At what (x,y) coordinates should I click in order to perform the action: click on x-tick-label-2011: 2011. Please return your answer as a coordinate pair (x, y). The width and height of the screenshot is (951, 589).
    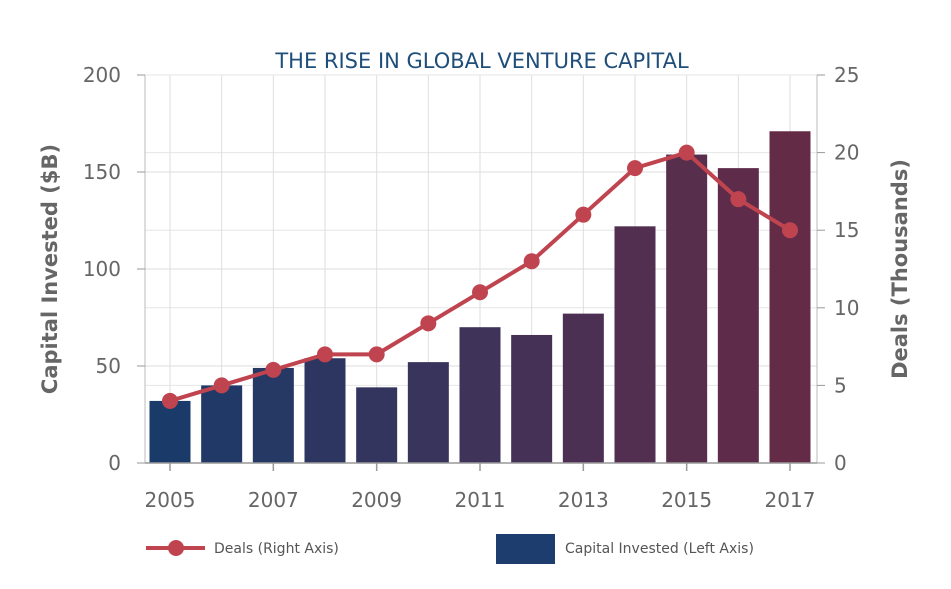
    Looking at the image, I should click on (480, 500).